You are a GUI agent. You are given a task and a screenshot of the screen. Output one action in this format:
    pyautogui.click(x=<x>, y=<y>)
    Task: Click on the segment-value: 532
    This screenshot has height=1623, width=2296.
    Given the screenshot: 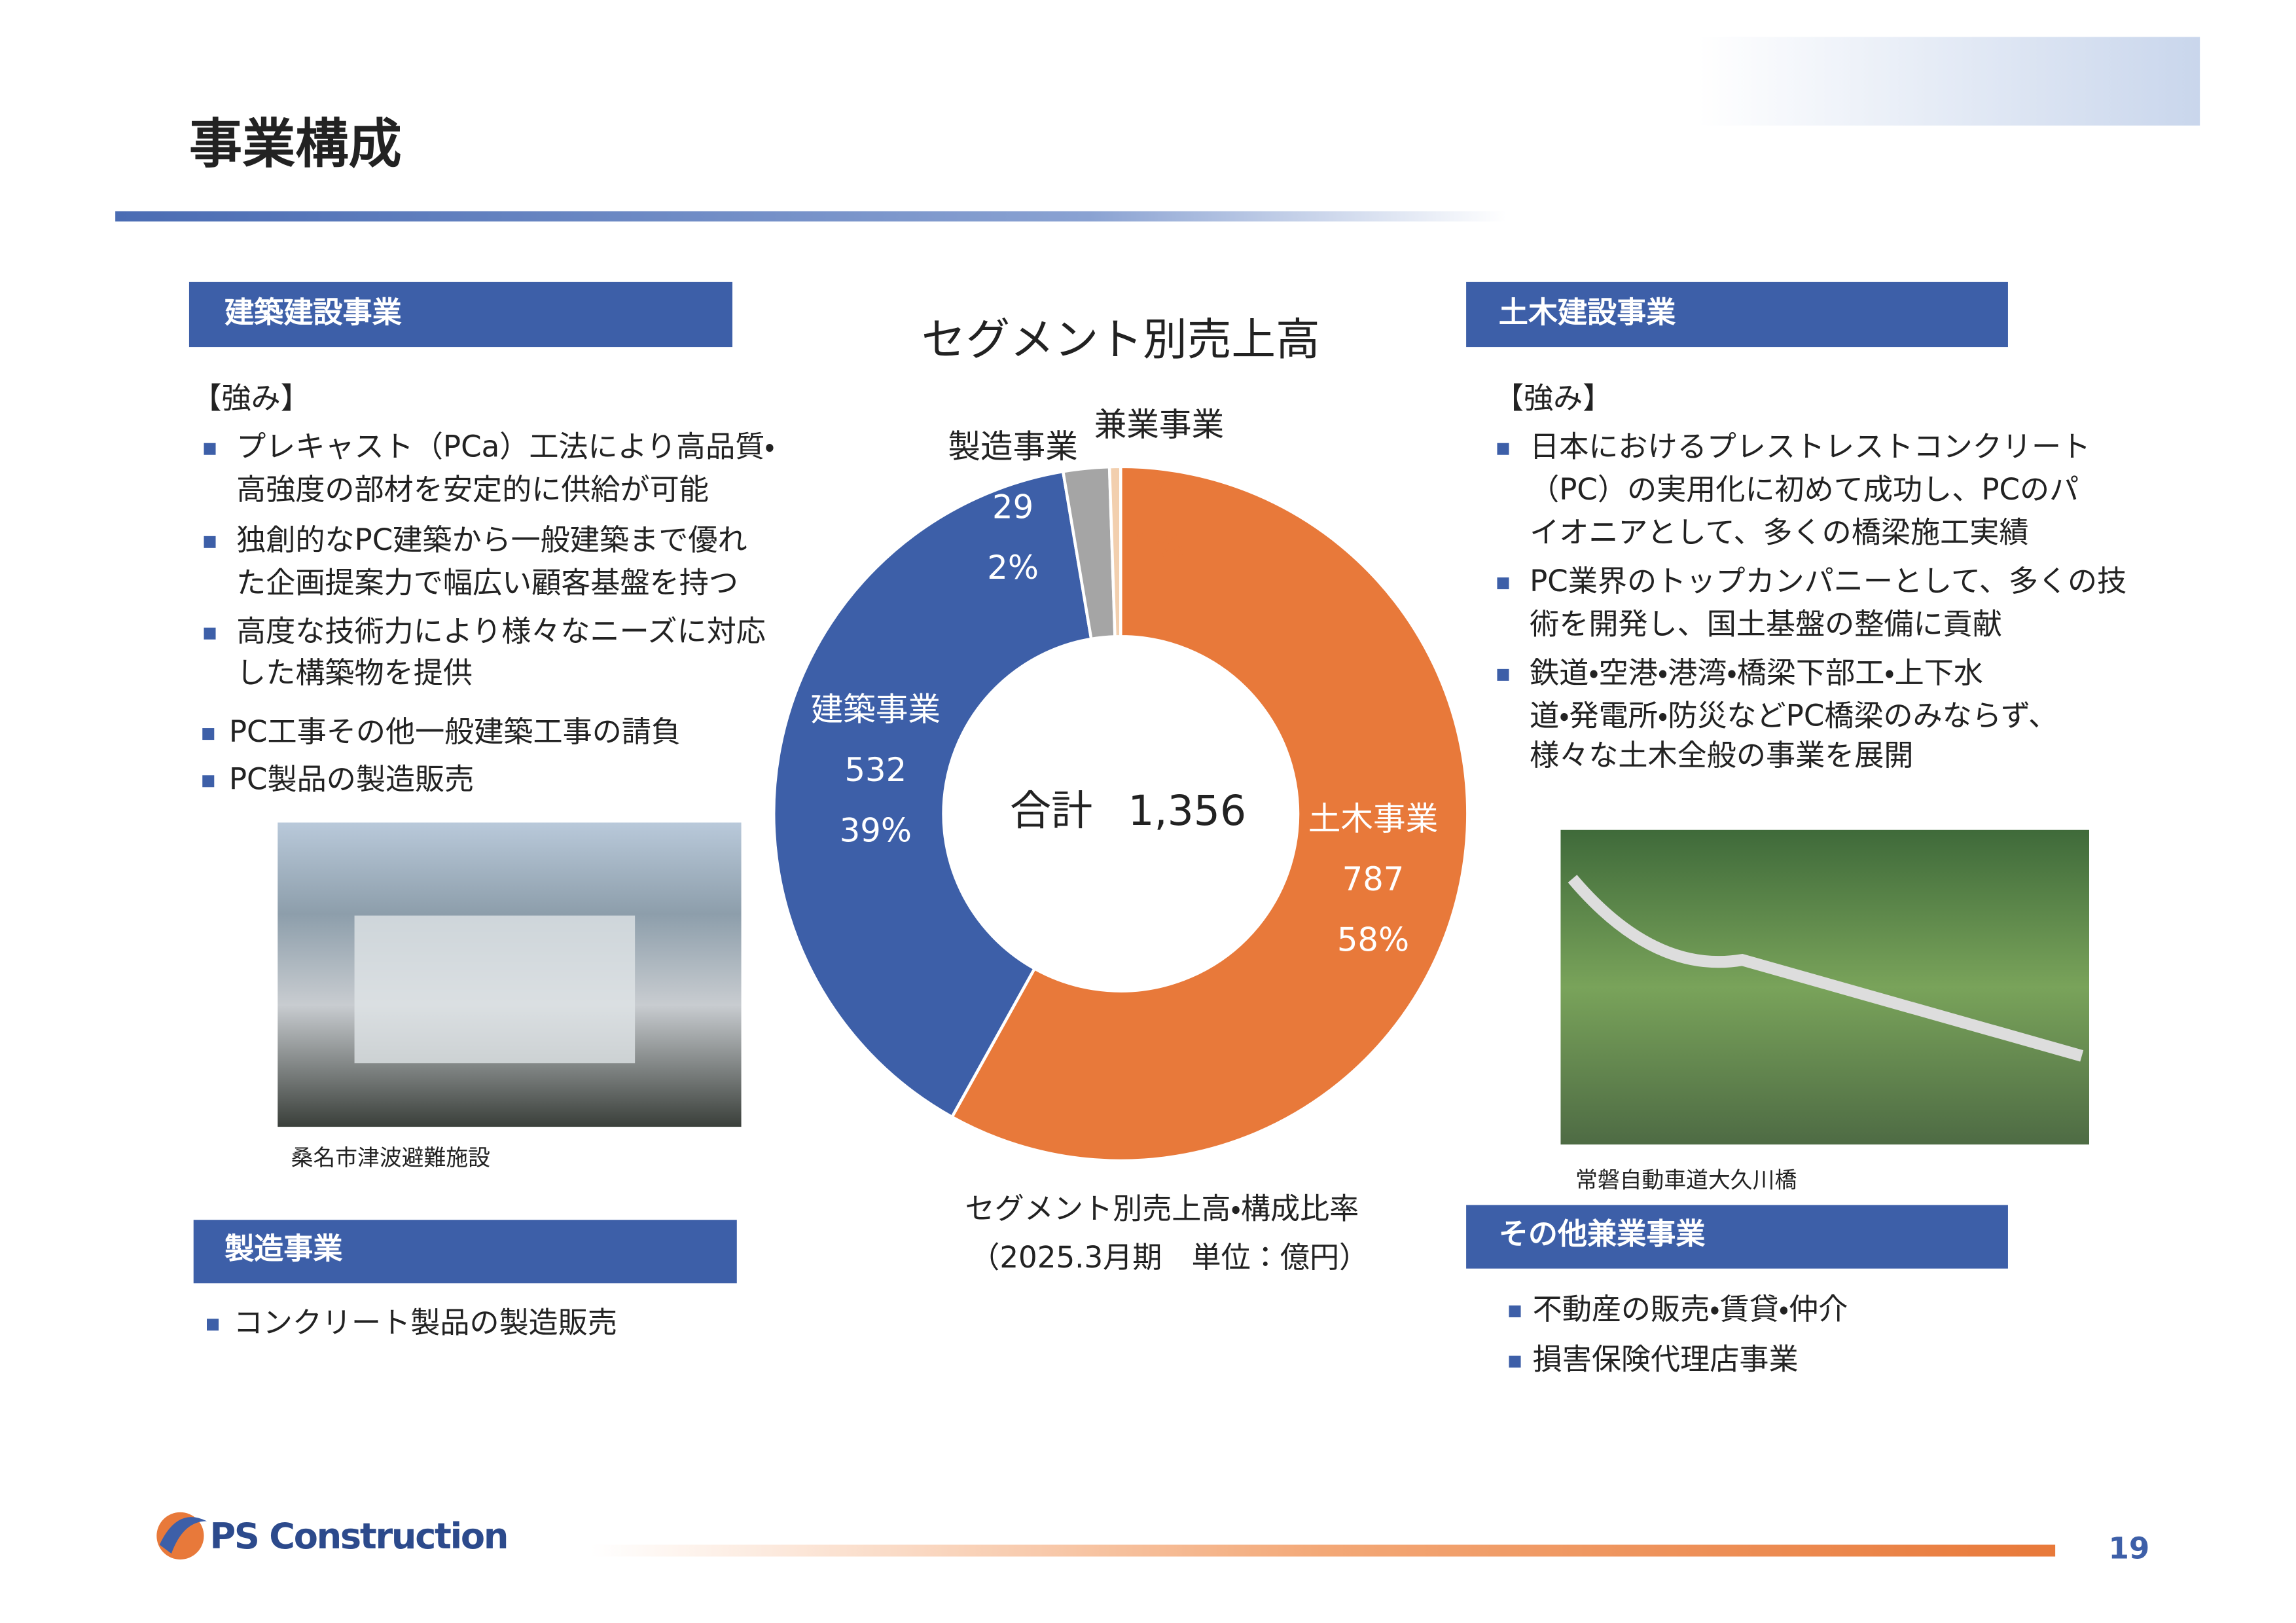 What is the action you would take?
    pyautogui.click(x=875, y=770)
    